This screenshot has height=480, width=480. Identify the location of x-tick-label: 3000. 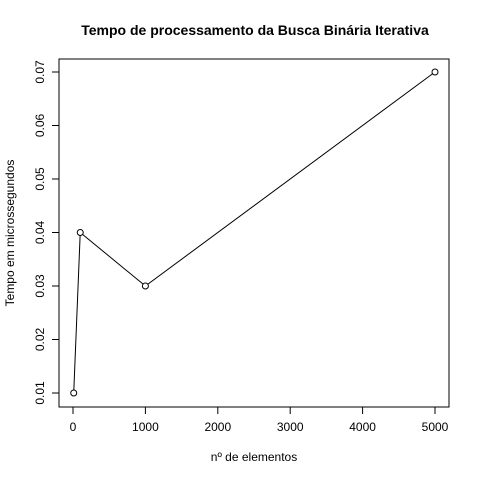
(290, 427).